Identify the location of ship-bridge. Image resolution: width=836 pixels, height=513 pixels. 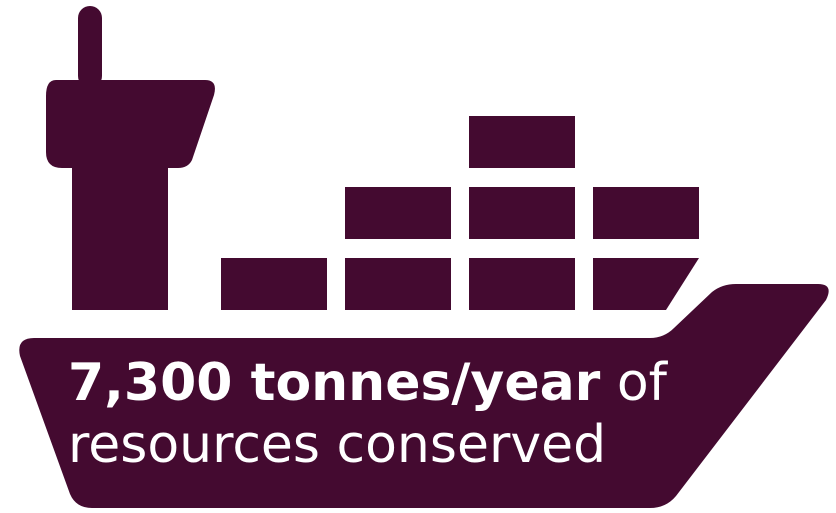
(130, 124).